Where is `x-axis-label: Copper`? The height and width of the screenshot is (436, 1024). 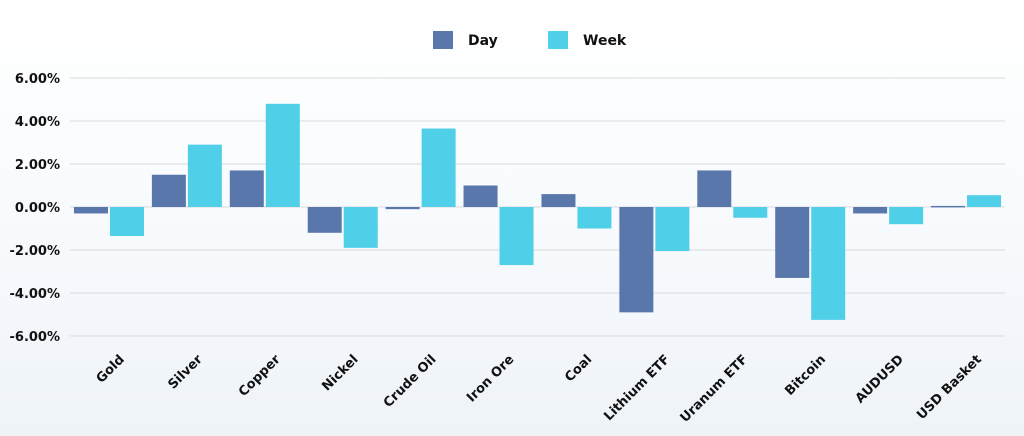 x-axis-label: Copper is located at coordinates (260, 376).